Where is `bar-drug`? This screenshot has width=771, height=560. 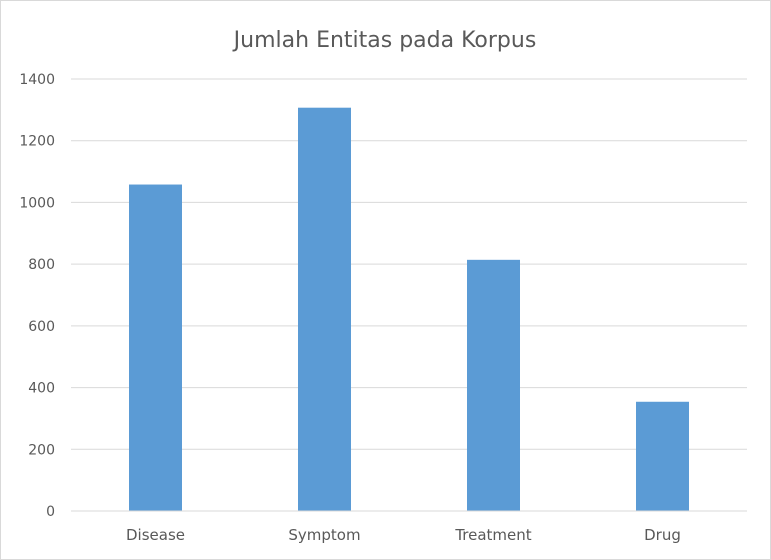 bar-drug is located at coordinates (662, 456).